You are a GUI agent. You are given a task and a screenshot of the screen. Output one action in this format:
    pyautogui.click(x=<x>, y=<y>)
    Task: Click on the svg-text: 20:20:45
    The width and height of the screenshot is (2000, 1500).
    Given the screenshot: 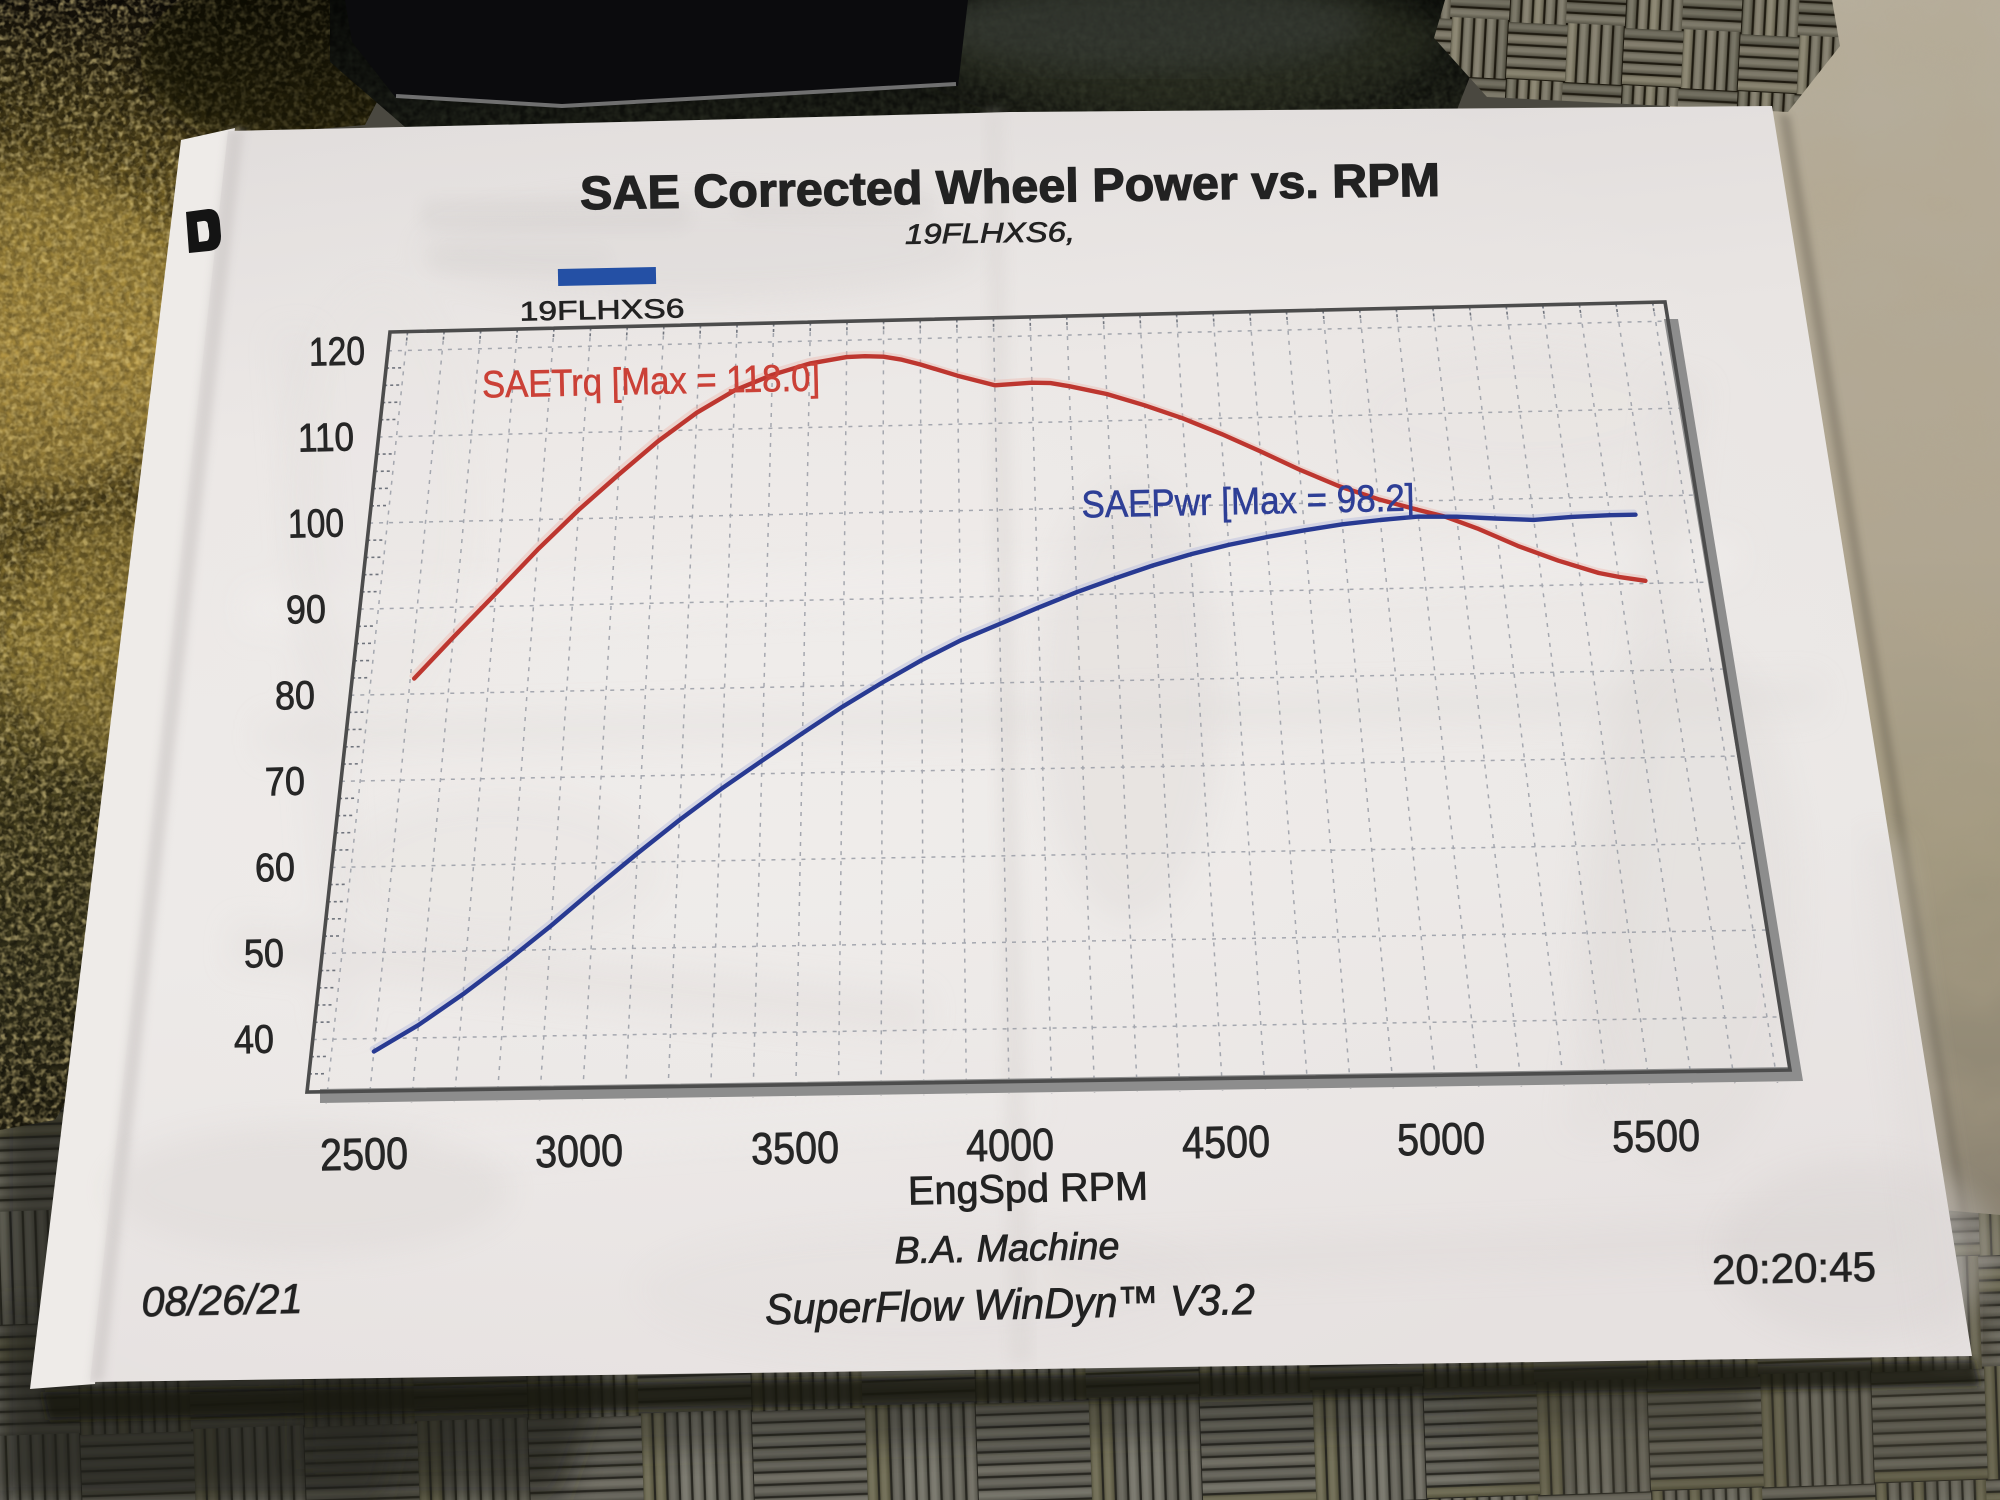 What is the action you would take?
    pyautogui.click(x=1794, y=1268)
    